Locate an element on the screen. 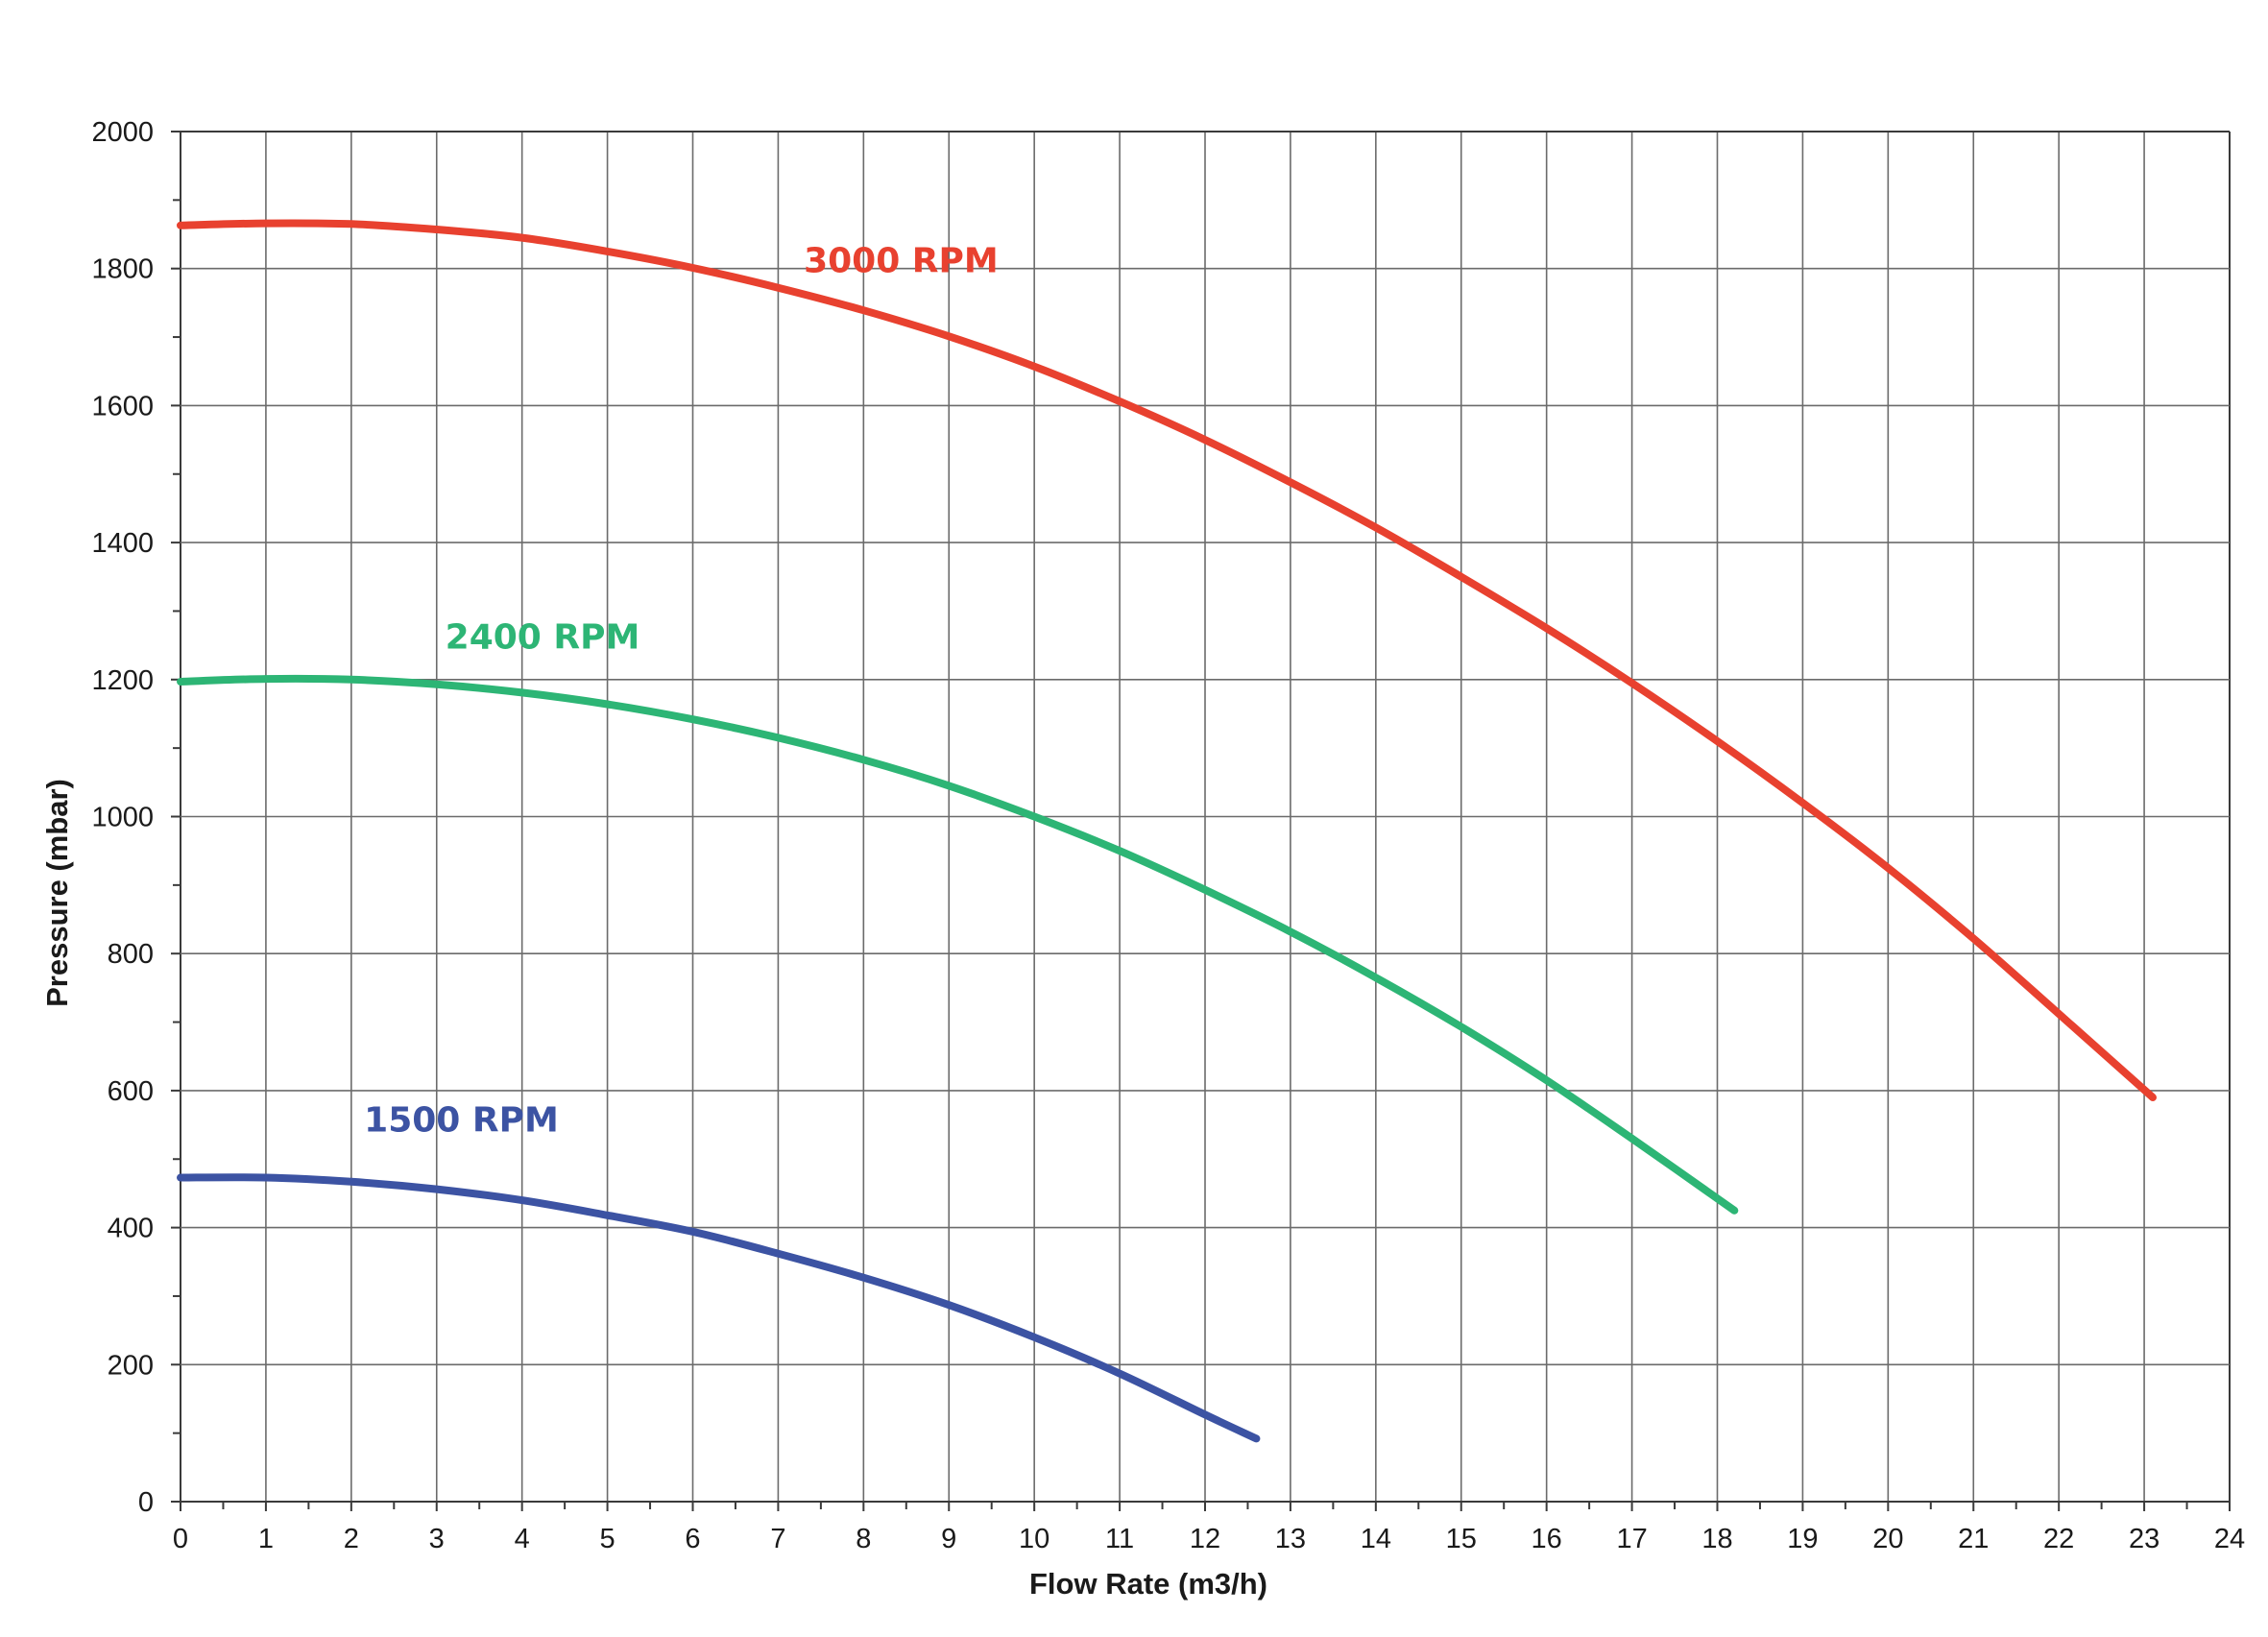 The width and height of the screenshot is (2268, 1637). series-label-2400-rpm: 2400 RPM is located at coordinates (543, 638).